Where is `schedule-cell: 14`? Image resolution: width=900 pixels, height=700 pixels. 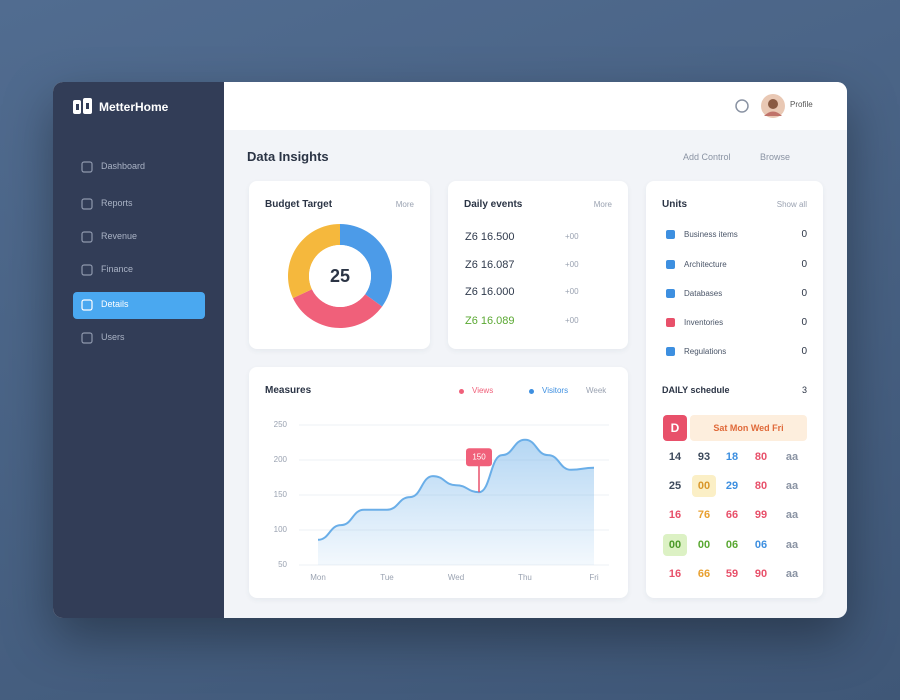
schedule-cell: 14 is located at coordinates (675, 457).